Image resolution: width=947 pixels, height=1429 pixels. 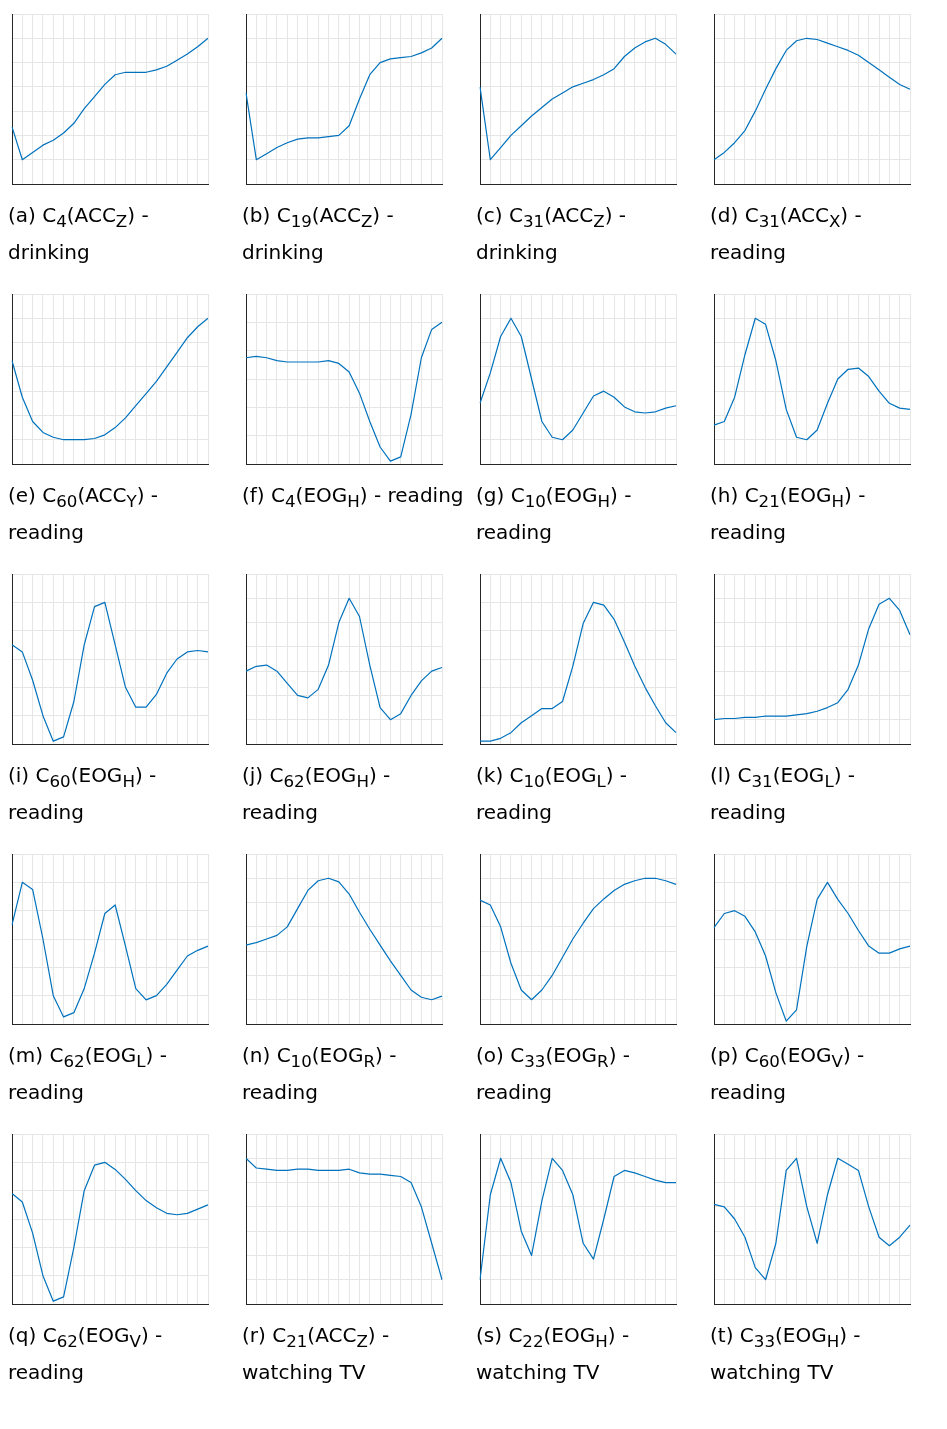 I want to click on chart-title: (k) C$_{10}$(EOG$_{L}$) - reading, so click(x=552, y=793).